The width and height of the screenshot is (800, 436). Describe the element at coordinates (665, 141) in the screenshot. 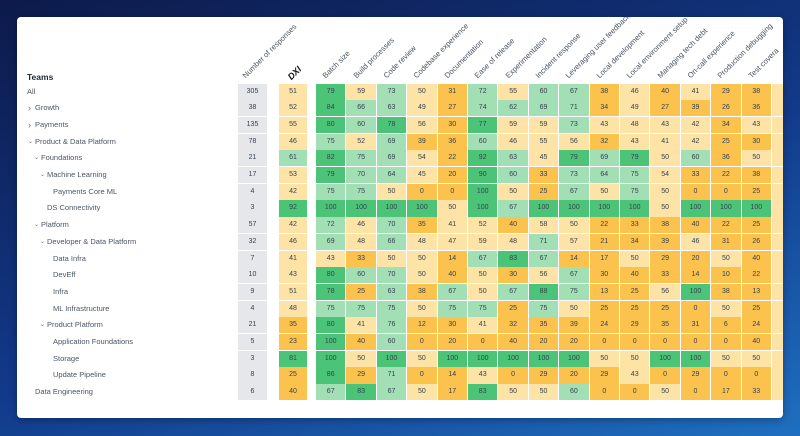

I see `score-cell: 41` at that location.